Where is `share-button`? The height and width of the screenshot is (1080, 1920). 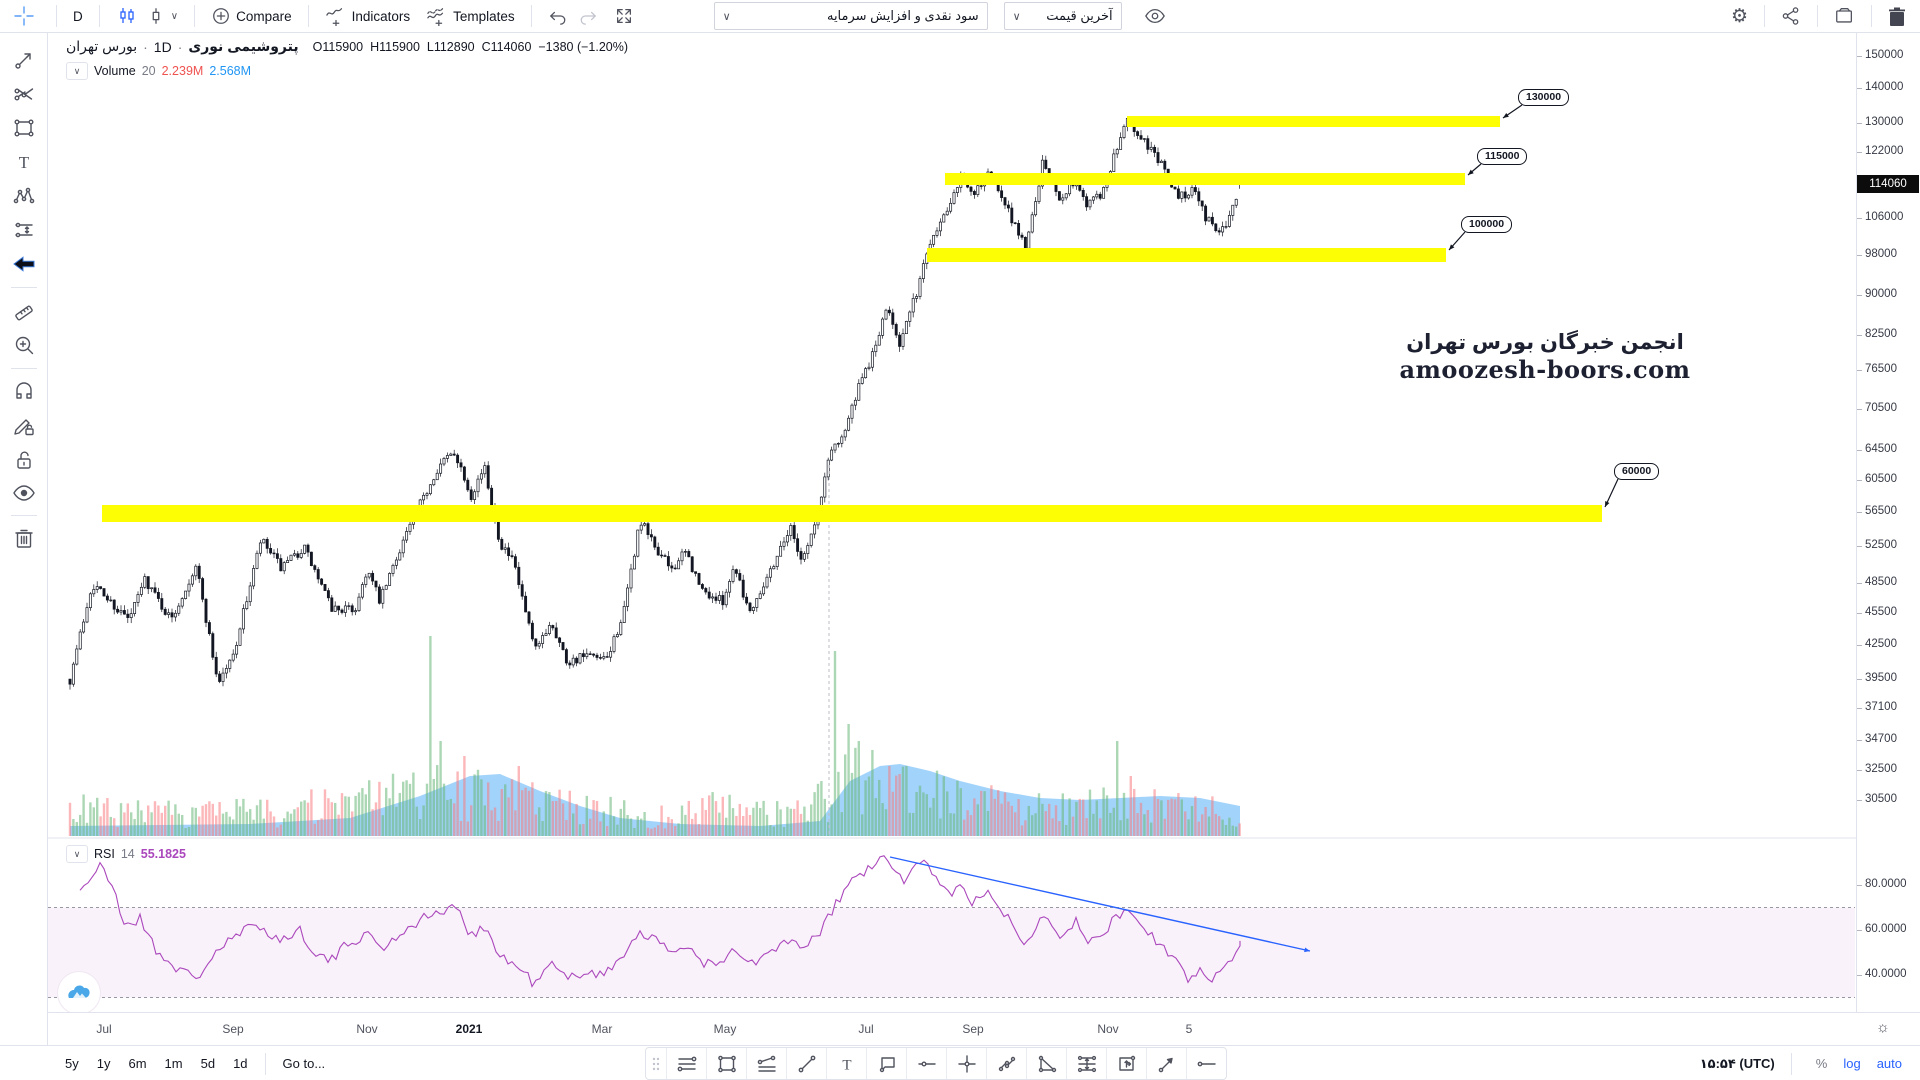 share-button is located at coordinates (1791, 16).